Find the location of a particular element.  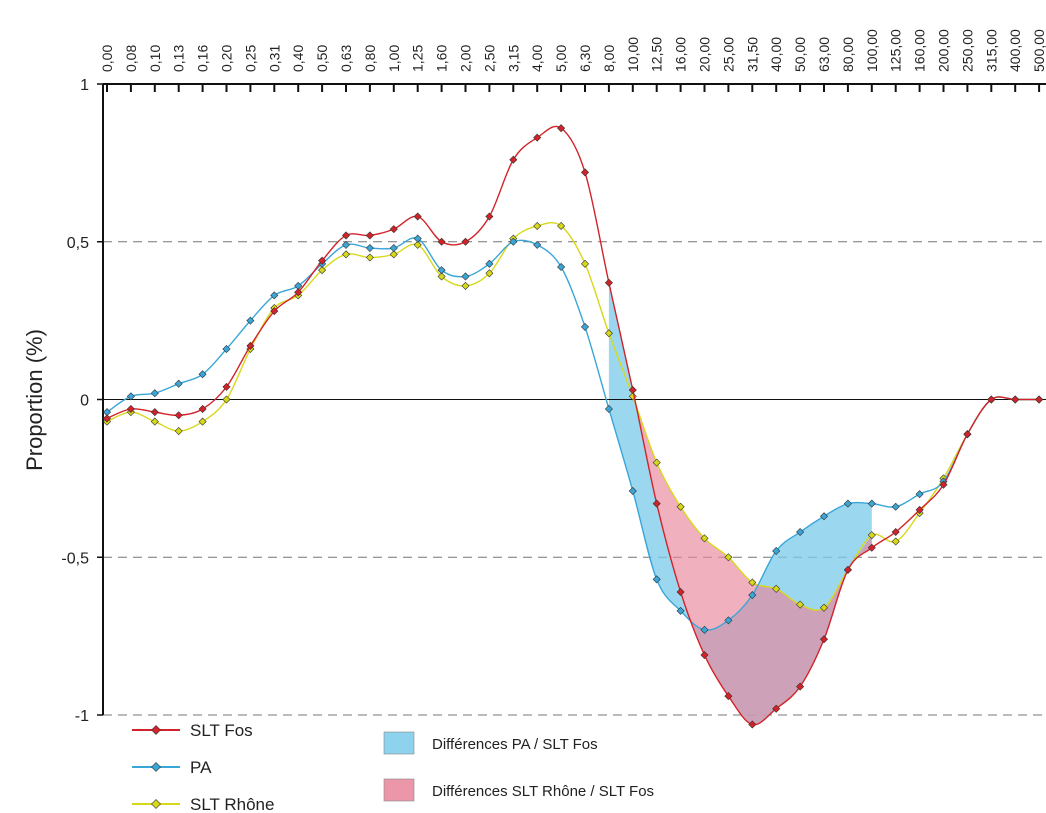

x-tick-label: 400,00 is located at coordinates (1015, 50).